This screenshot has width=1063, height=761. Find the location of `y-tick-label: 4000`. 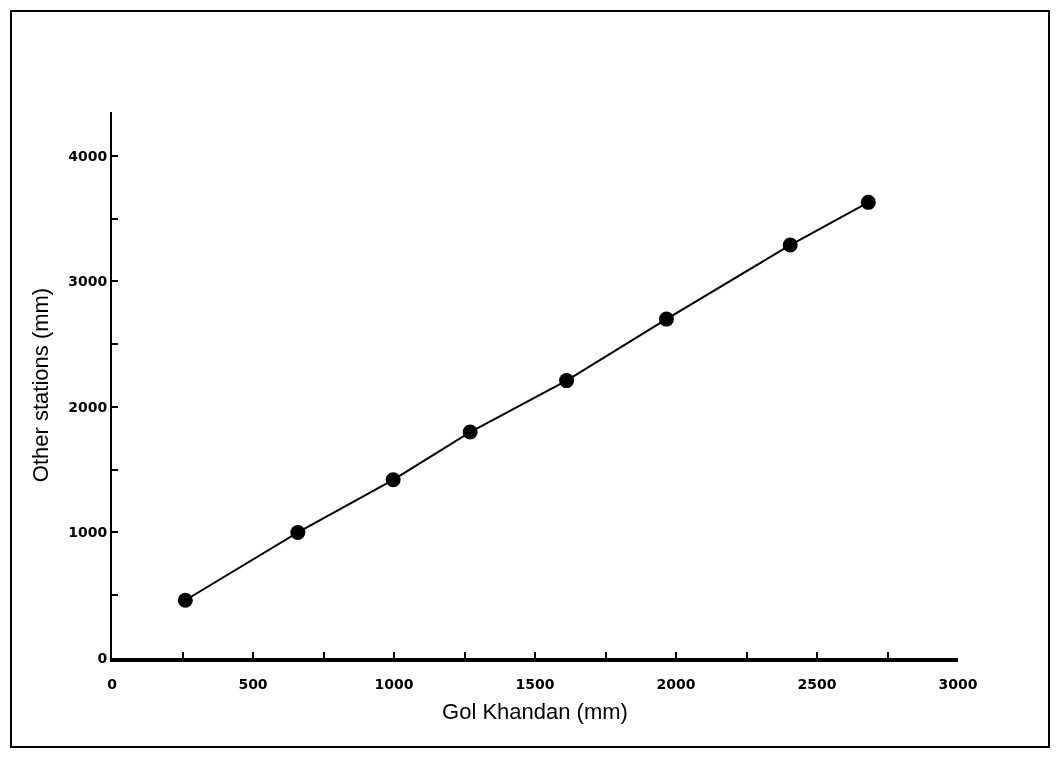

y-tick-label: 4000 is located at coordinates (88, 155).